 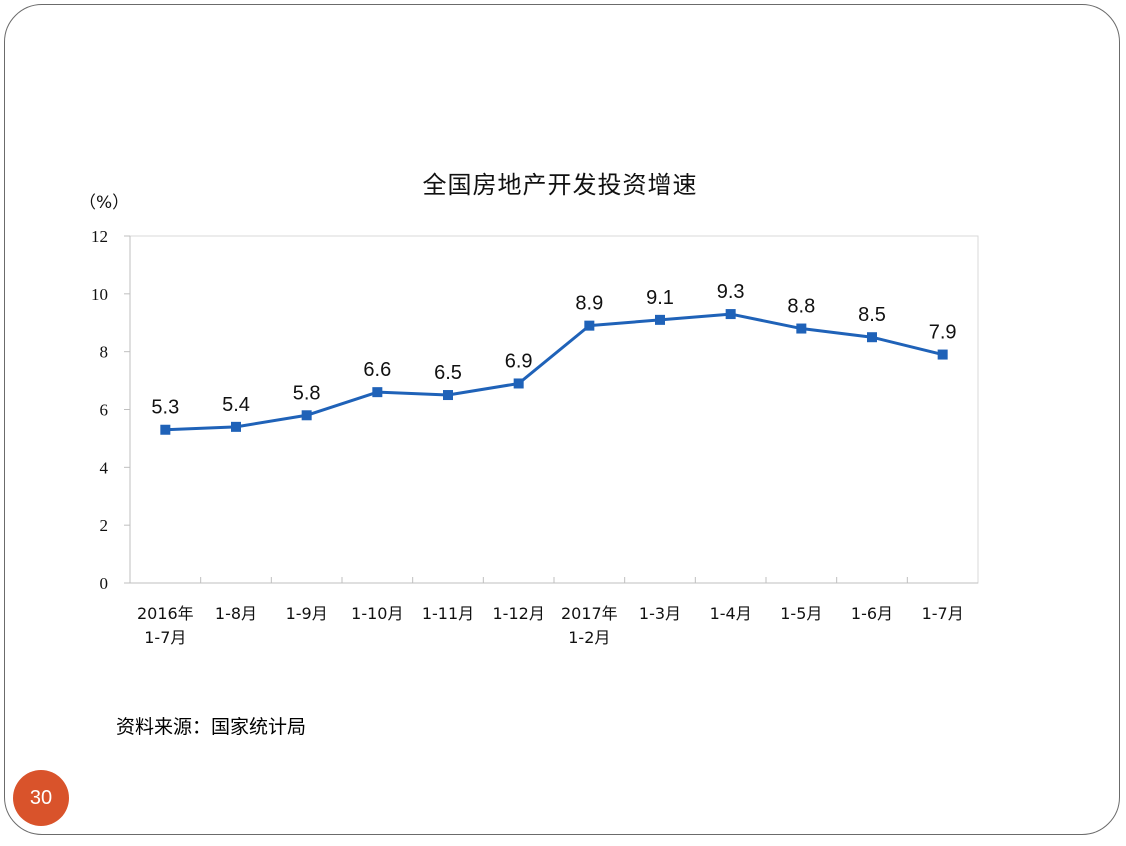 I want to click on data-label: 8.9, so click(x=589, y=304).